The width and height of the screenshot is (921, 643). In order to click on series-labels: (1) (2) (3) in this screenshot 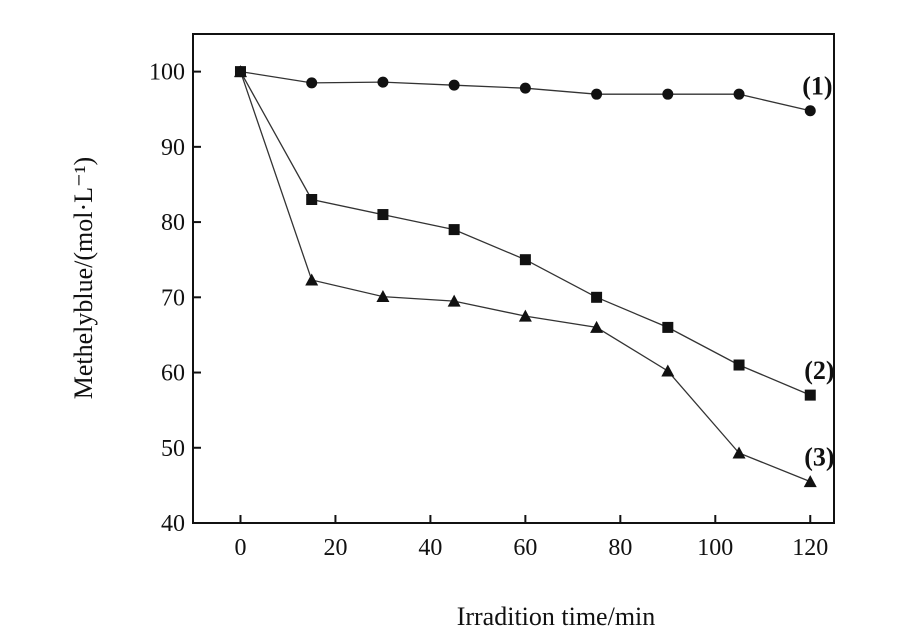, I will do `click(818, 272)`.